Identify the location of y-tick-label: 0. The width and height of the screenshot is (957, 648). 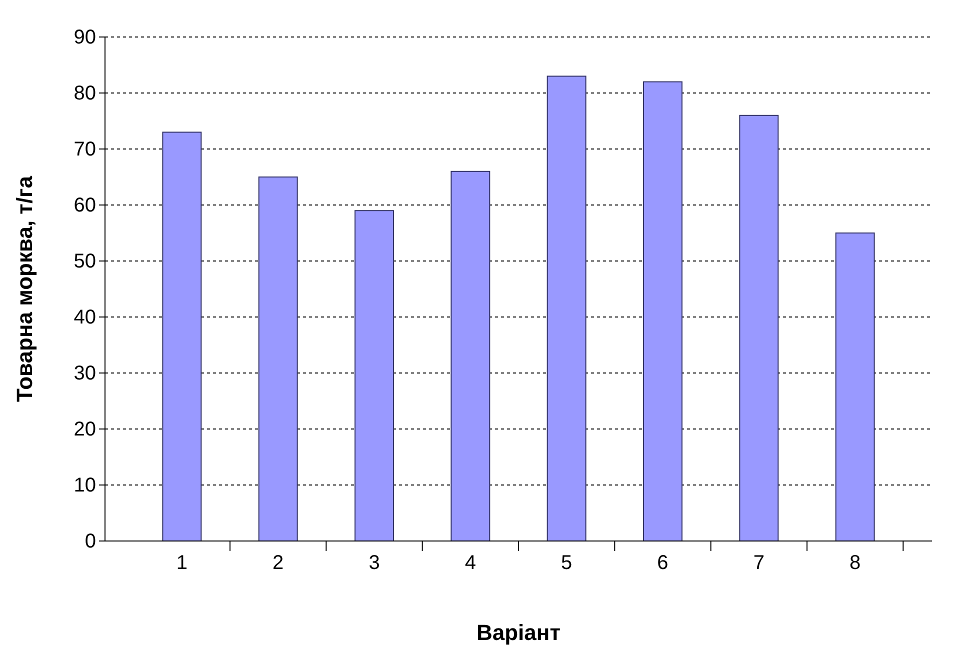
(90, 541).